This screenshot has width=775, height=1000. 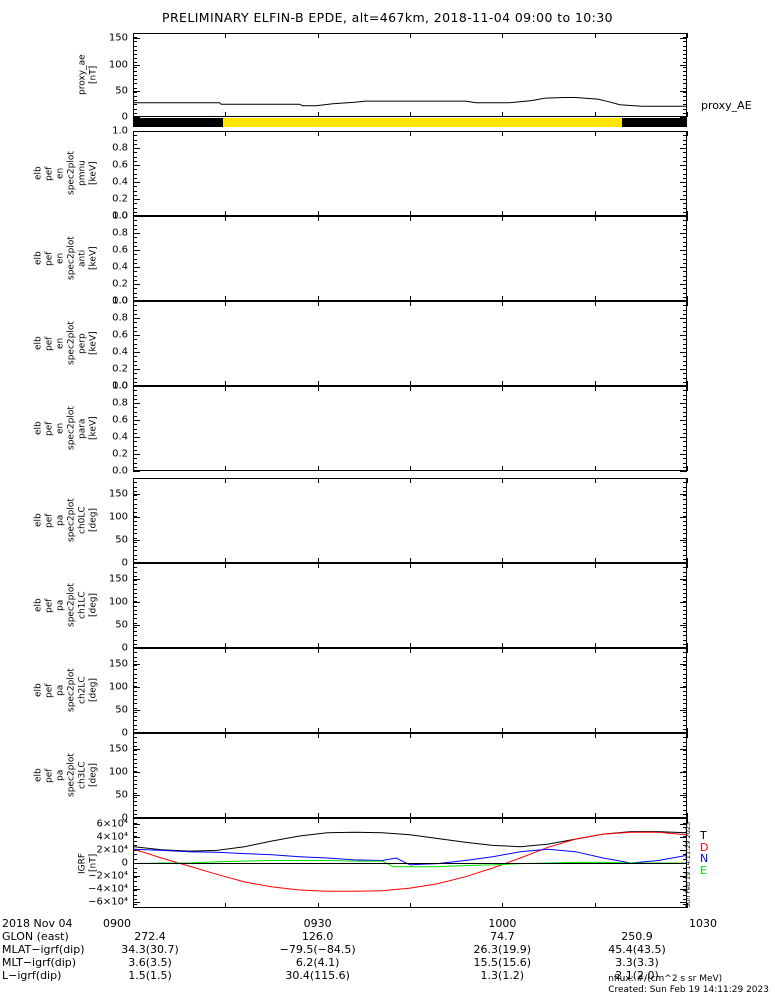 I want to click on xaxis-lshell-value: 1.5(1.5), so click(x=150, y=975).